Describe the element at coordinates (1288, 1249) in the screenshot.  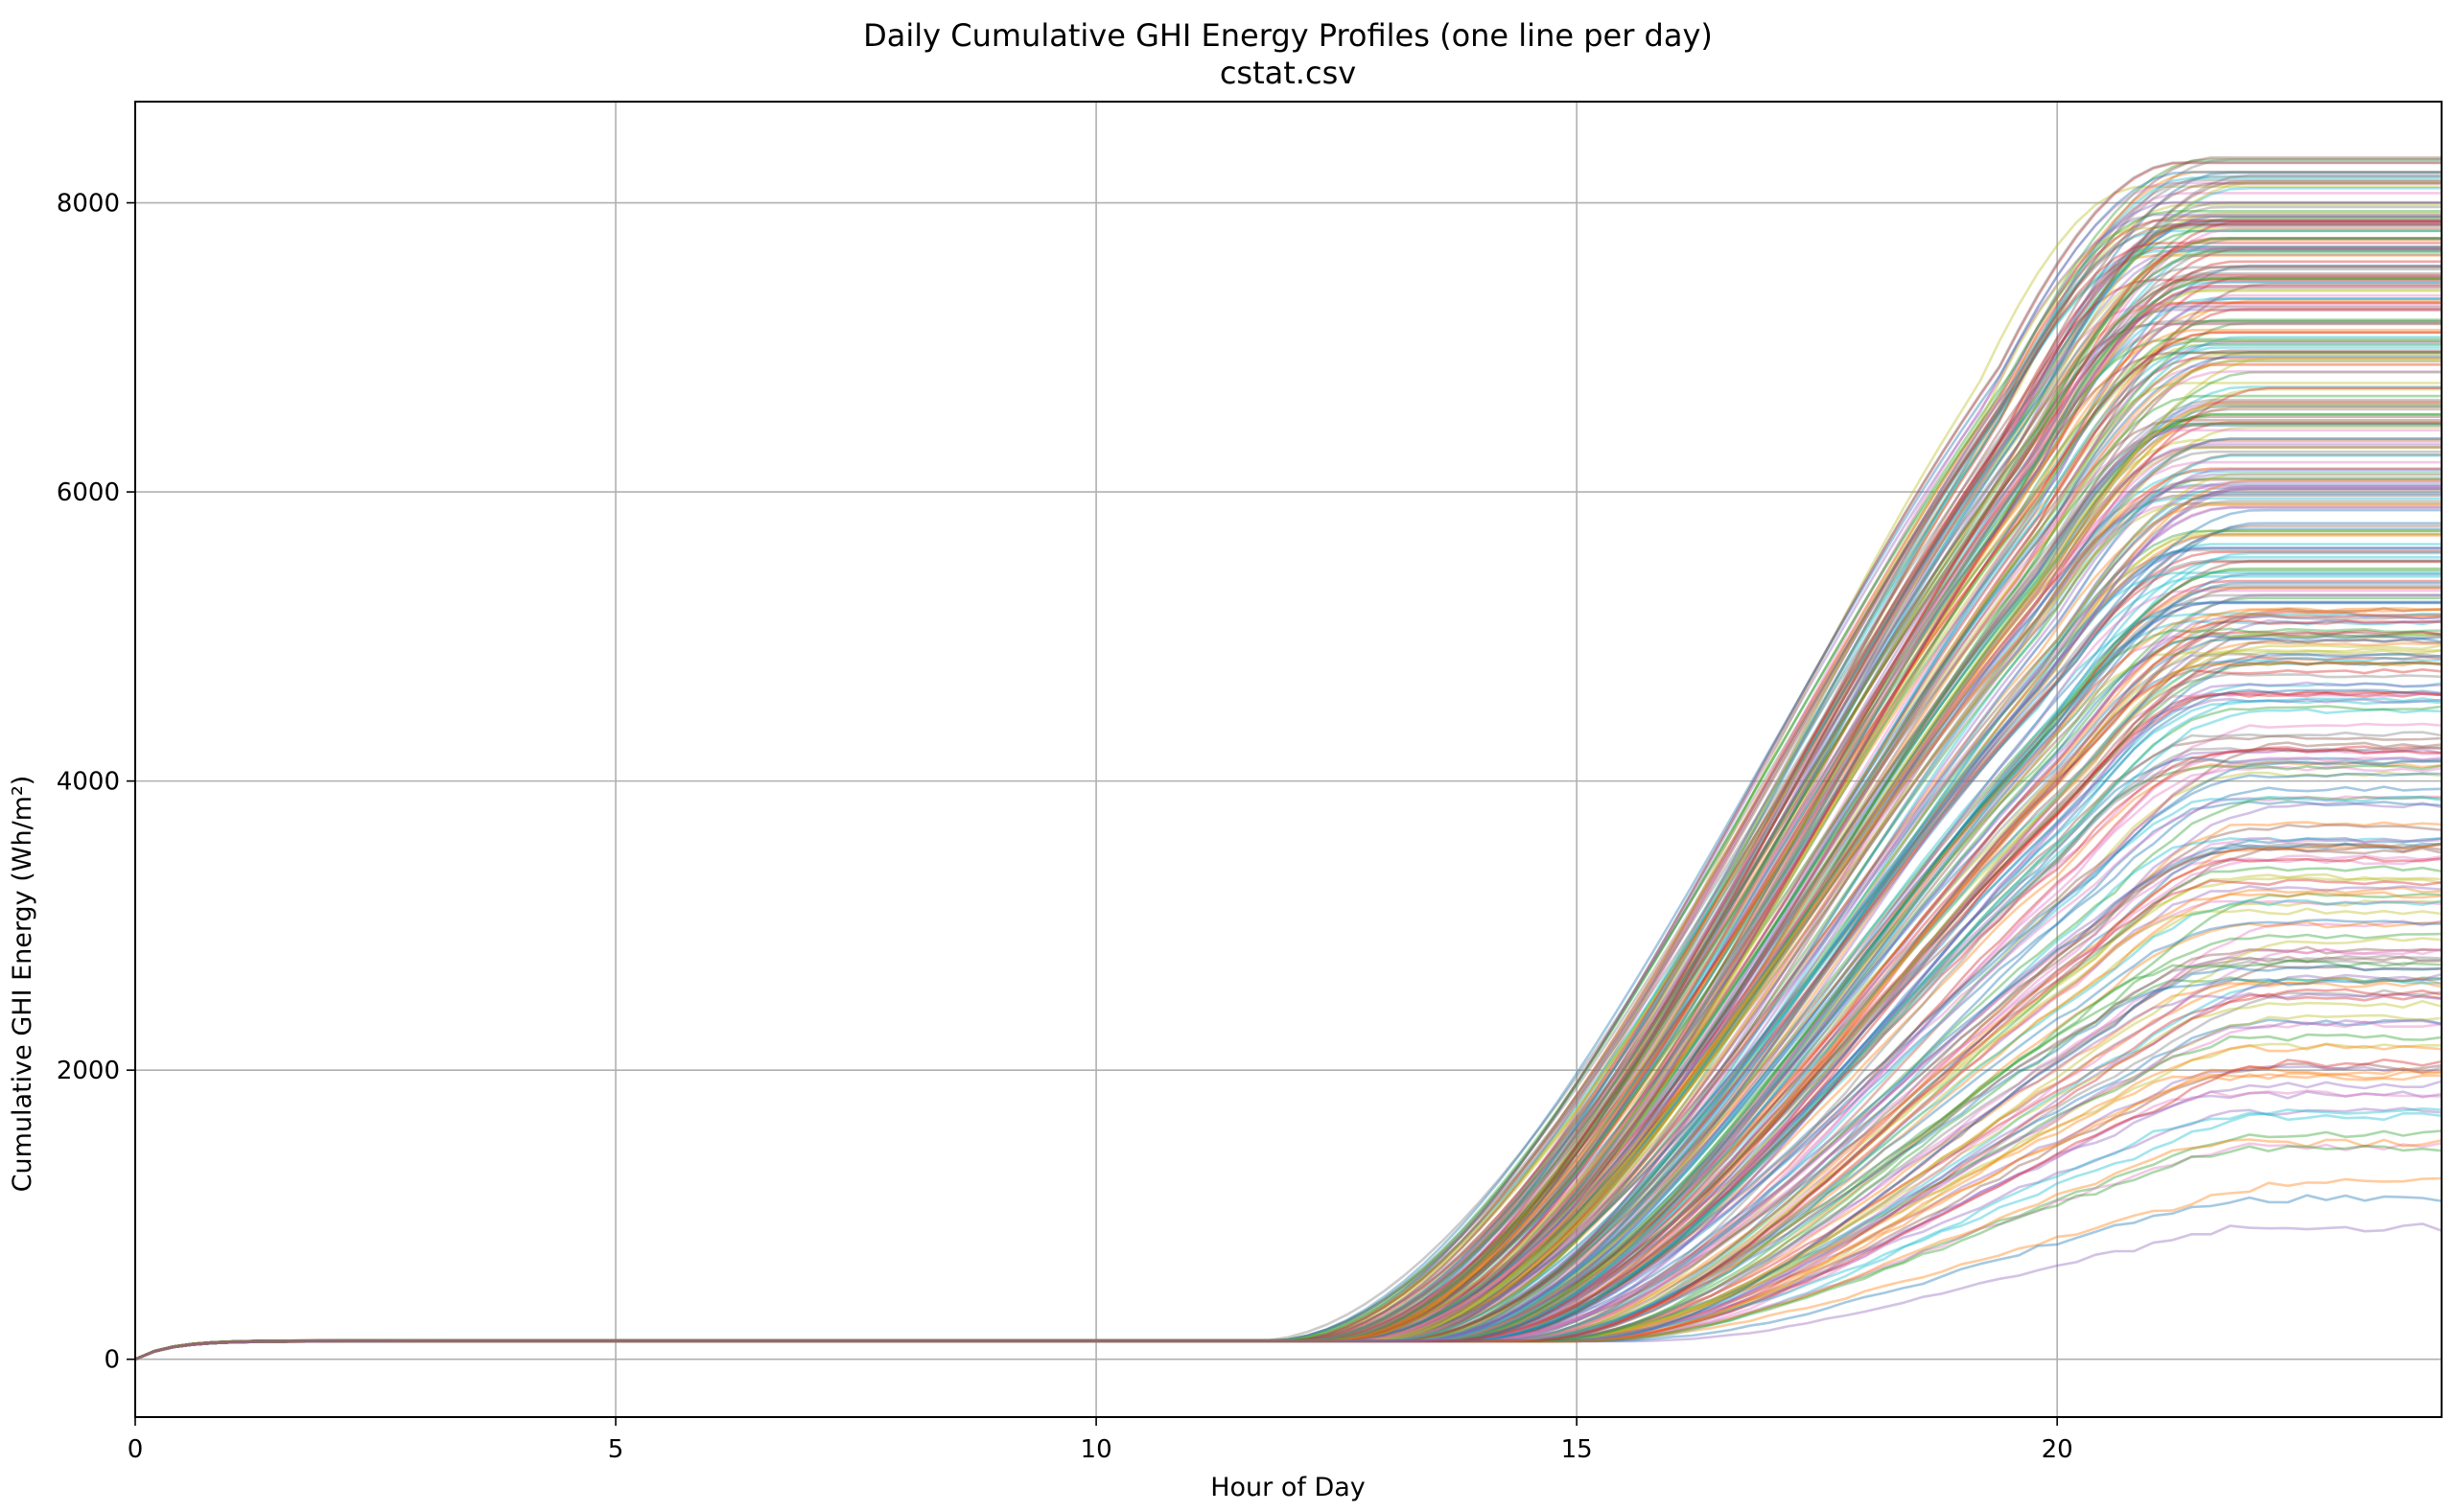
I see `series-line` at that location.